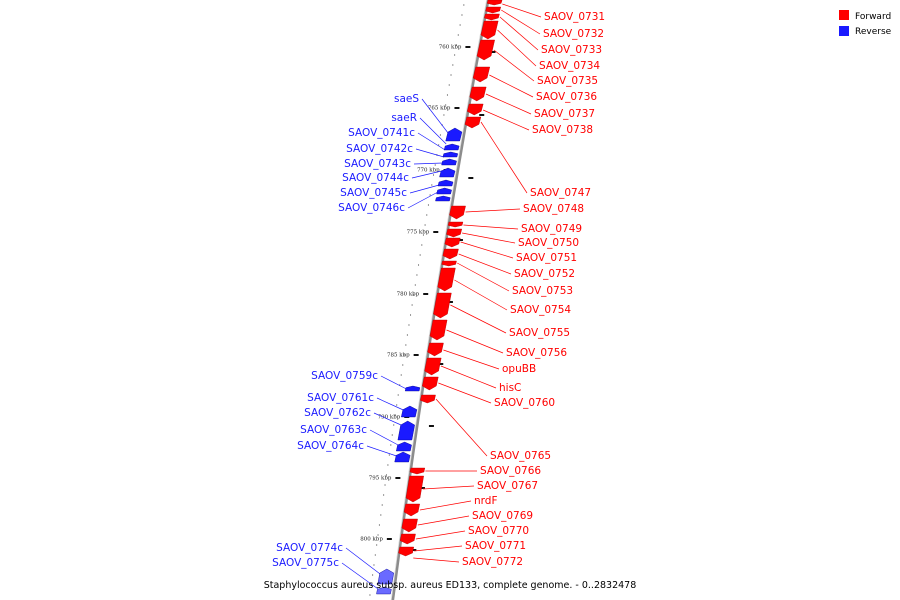 The image size is (900, 600). What do you see at coordinates (540, 310) in the screenshot?
I see `gene-label-saov-0754: SAOV_0754` at bounding box center [540, 310].